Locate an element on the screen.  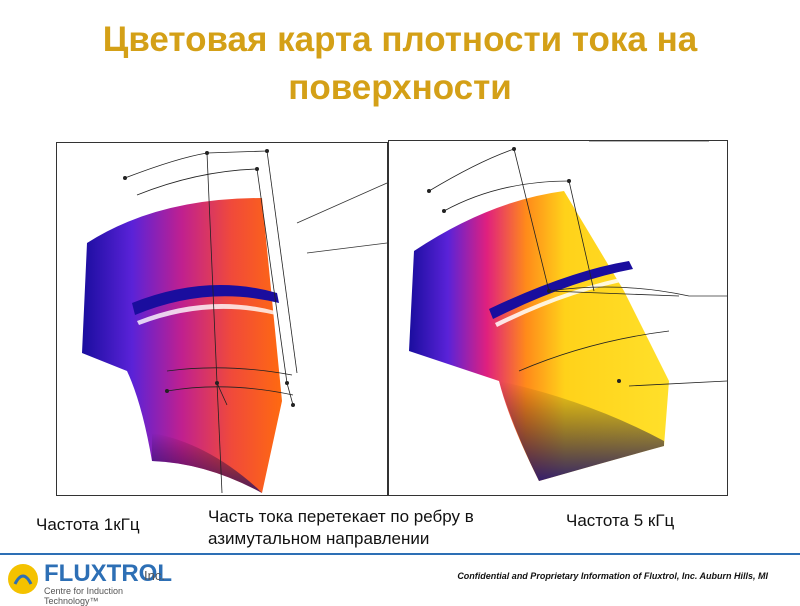
label-frequency-1khz: Частота 1кГц is located at coordinates (88, 524).